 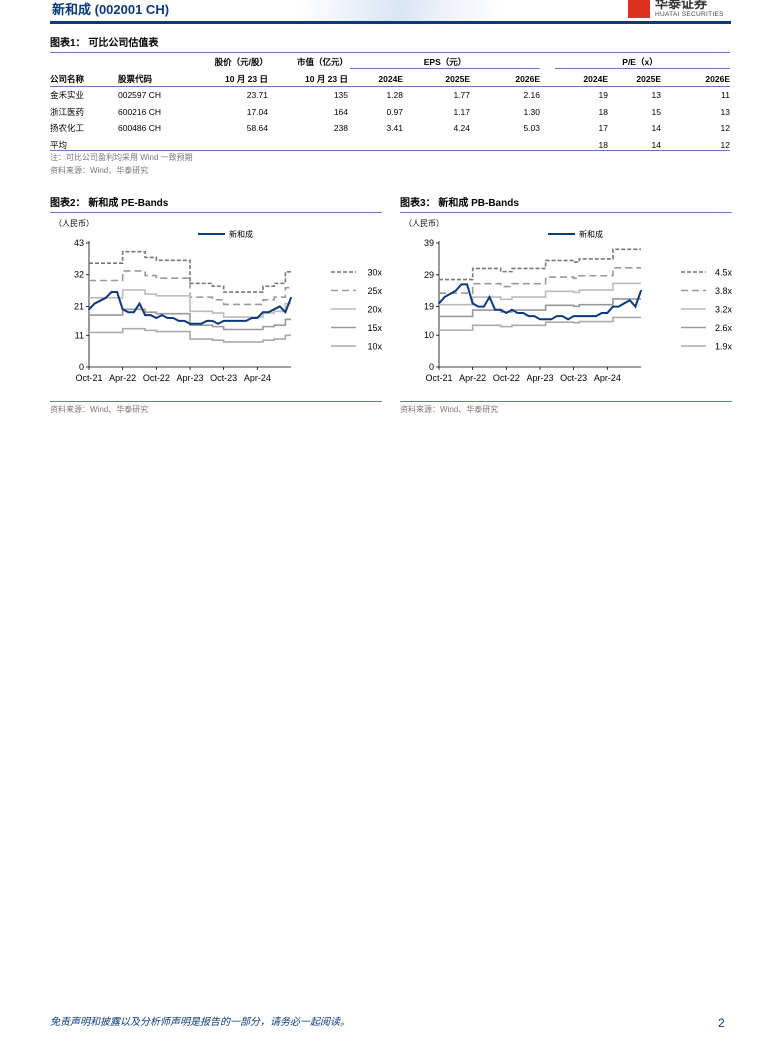 I want to click on table-cell: 135, so click(x=340, y=95).